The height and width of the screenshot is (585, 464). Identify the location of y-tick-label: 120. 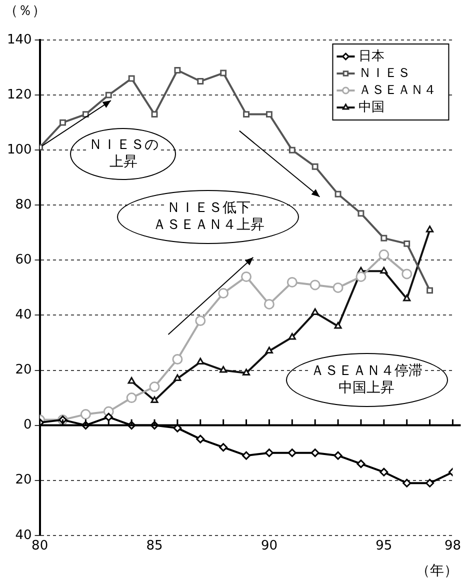
(19, 94).